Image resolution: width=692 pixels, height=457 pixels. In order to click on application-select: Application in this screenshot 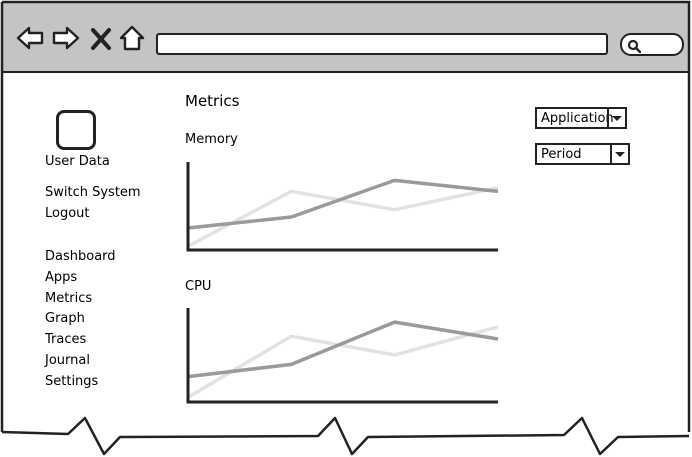, I will do `click(581, 118)`.